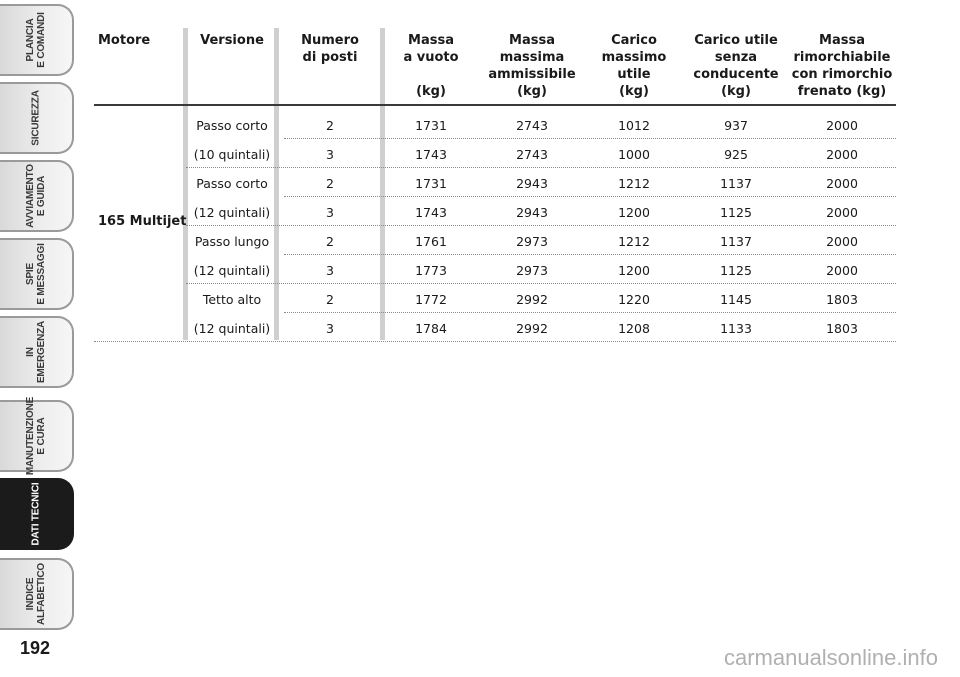  Describe the element at coordinates (736, 154) in the screenshot. I see `carico-utile-cell: 925` at that location.